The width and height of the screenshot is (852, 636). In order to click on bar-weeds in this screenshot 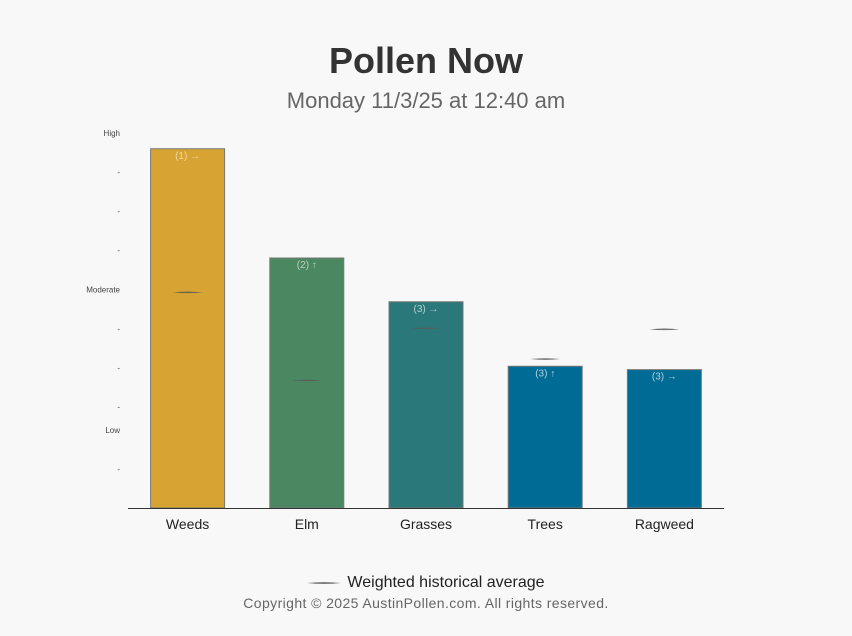, I will do `click(188, 328)`.